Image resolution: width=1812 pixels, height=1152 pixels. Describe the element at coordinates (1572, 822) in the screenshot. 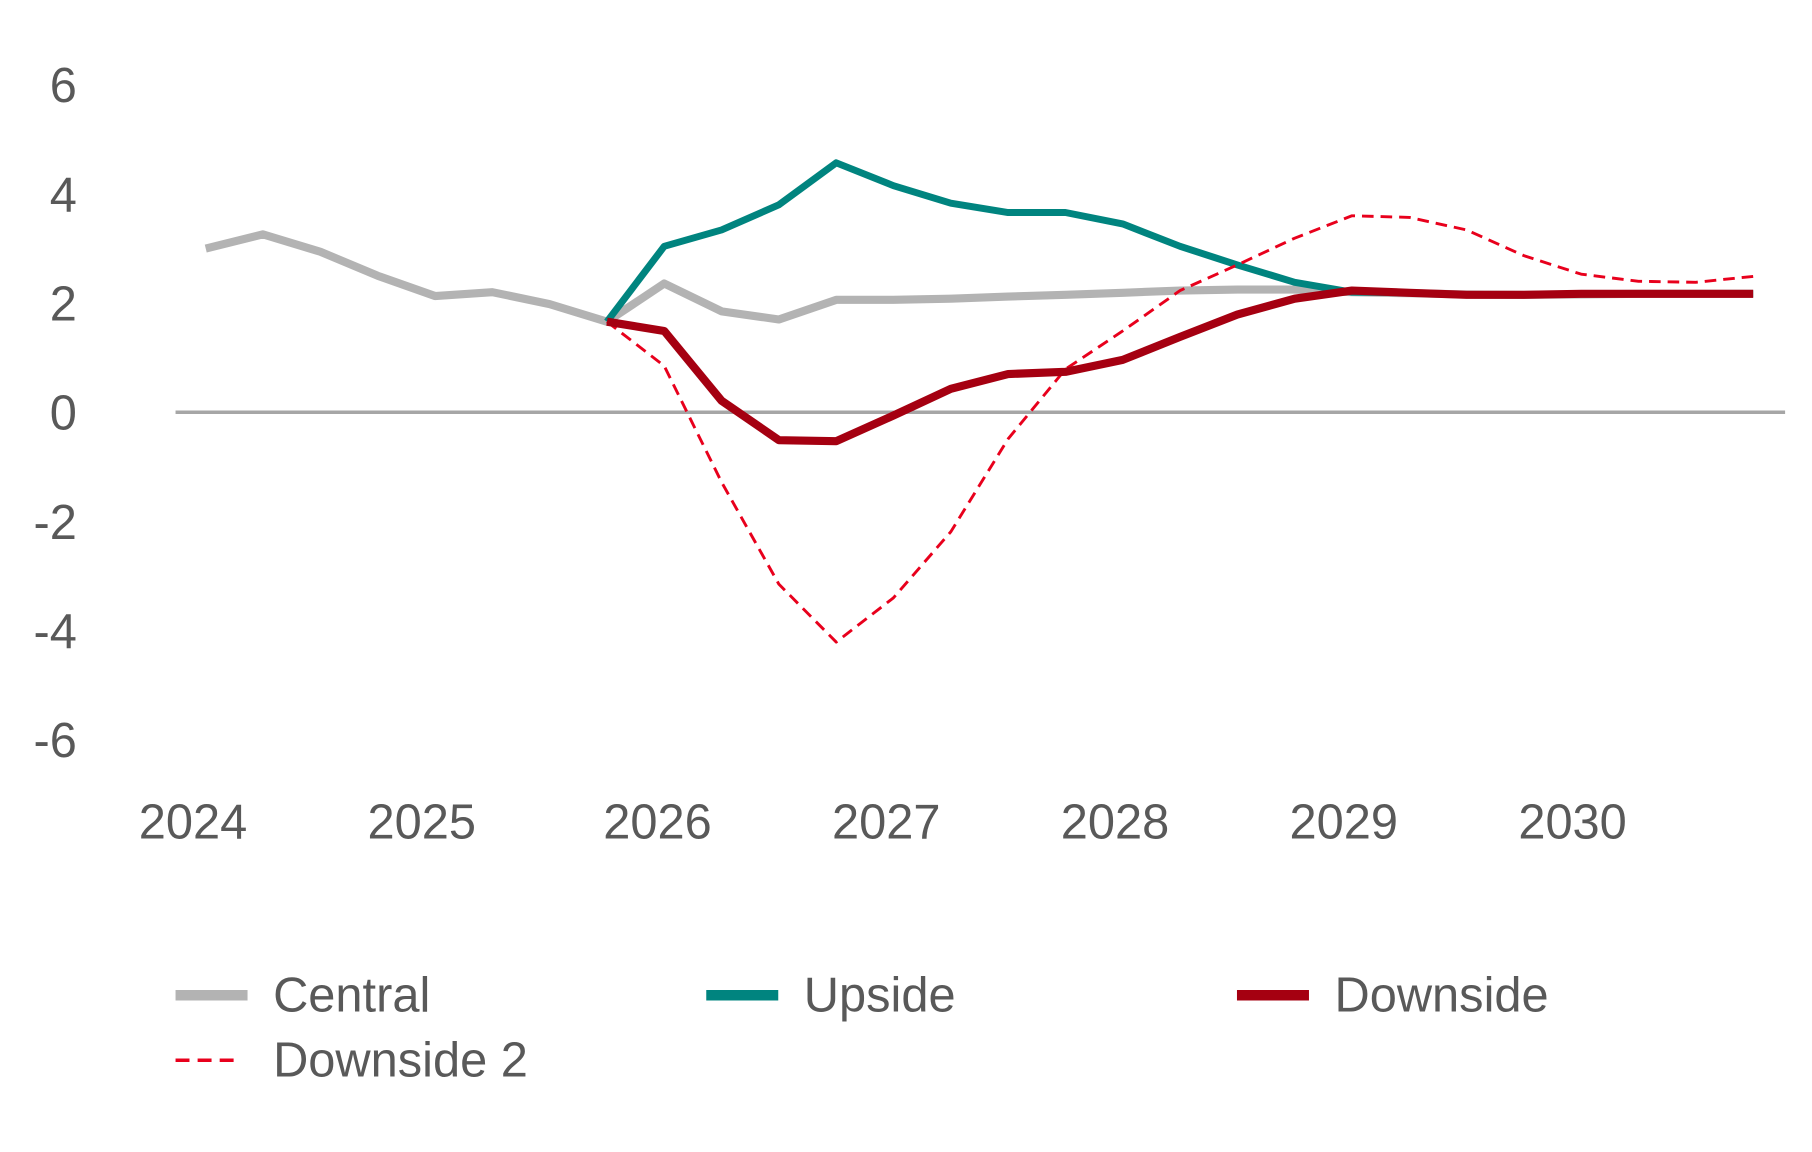

I see `x-tick-label: 2030` at that location.